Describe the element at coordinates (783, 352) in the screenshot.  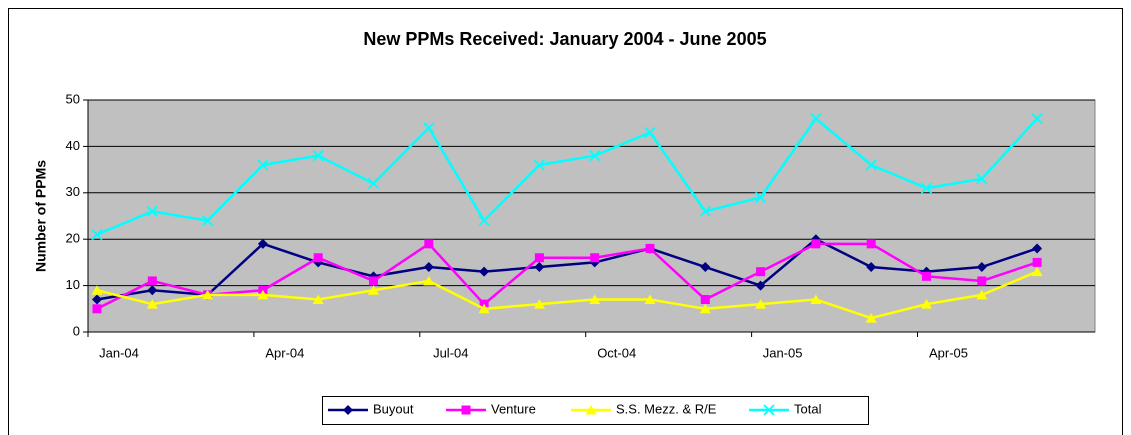
I see `x-tick-label: Jan-05` at that location.